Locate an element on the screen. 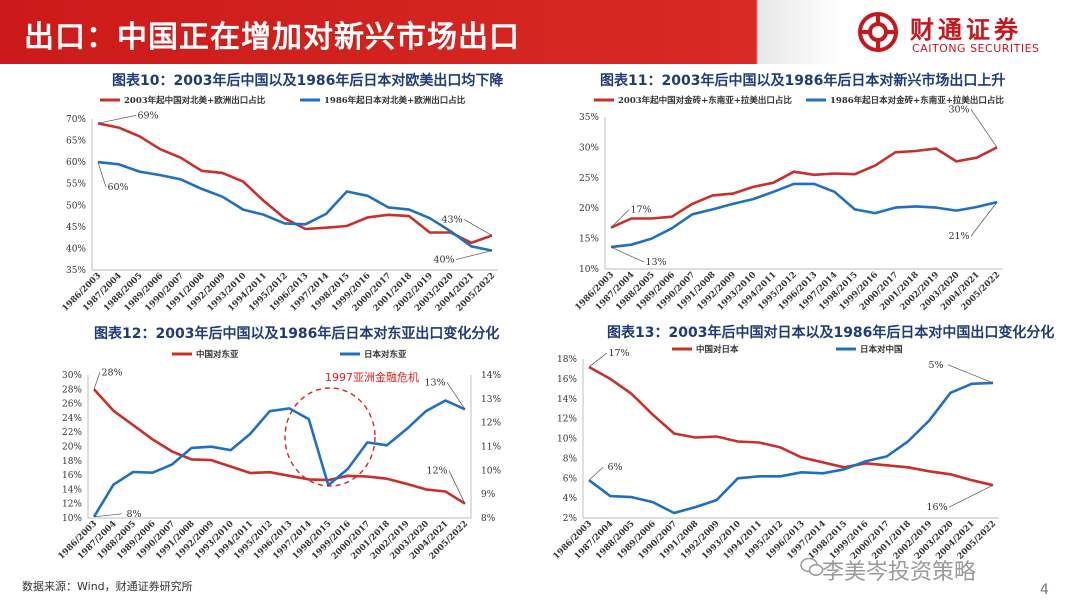 This screenshot has width=1080, height=608. y-tick-label: 70% is located at coordinates (76, 120).